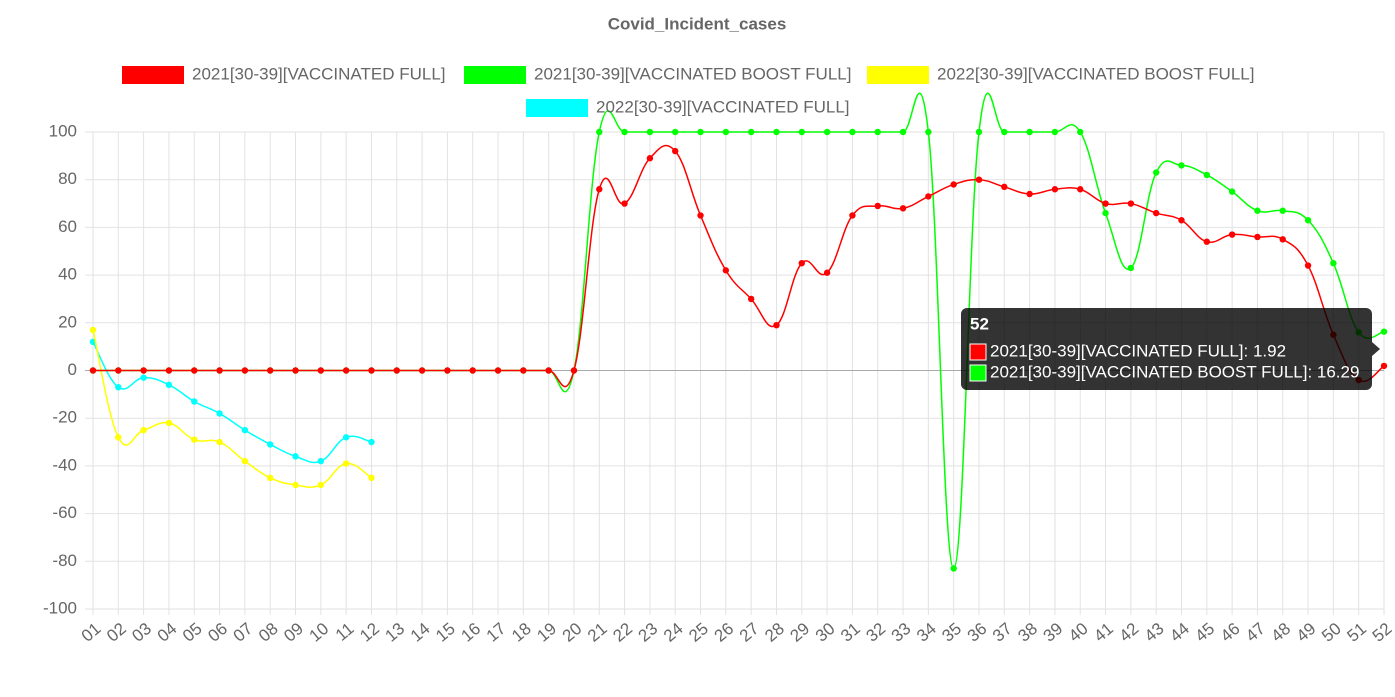 The height and width of the screenshot is (697, 1395). Describe the element at coordinates (825, 632) in the screenshot. I see `x-tick-label: 30` at that location.